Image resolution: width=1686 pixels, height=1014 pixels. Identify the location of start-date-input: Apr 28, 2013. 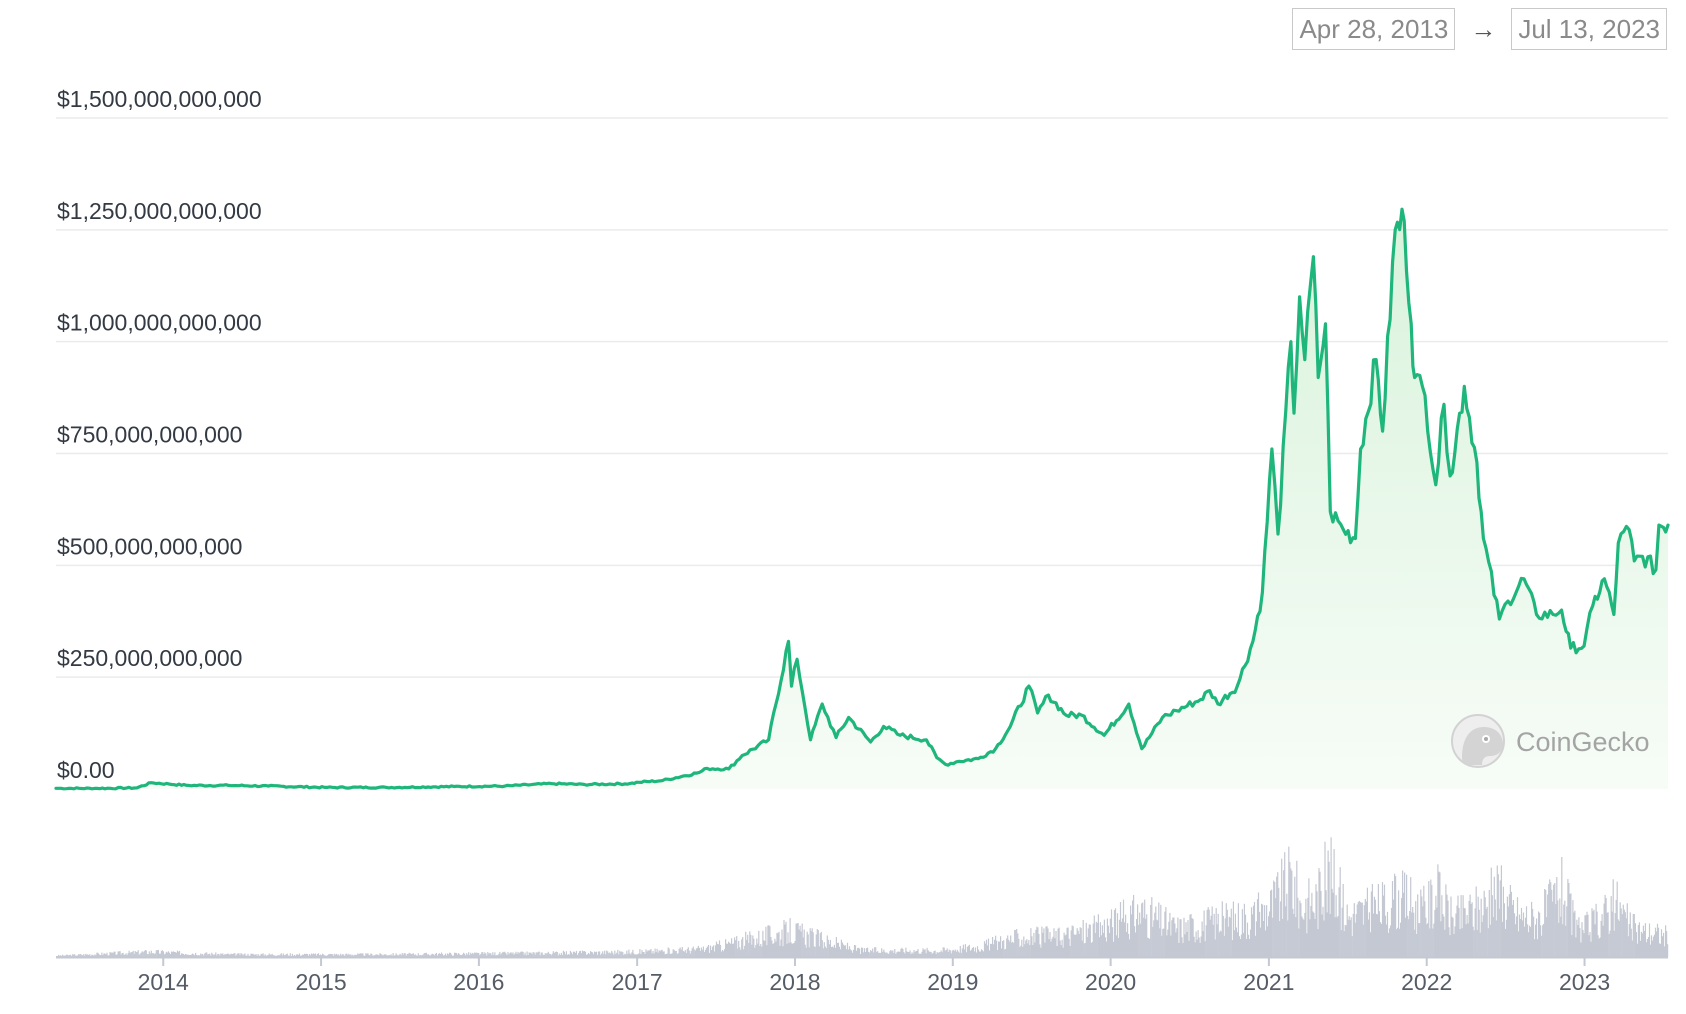
(1374, 29).